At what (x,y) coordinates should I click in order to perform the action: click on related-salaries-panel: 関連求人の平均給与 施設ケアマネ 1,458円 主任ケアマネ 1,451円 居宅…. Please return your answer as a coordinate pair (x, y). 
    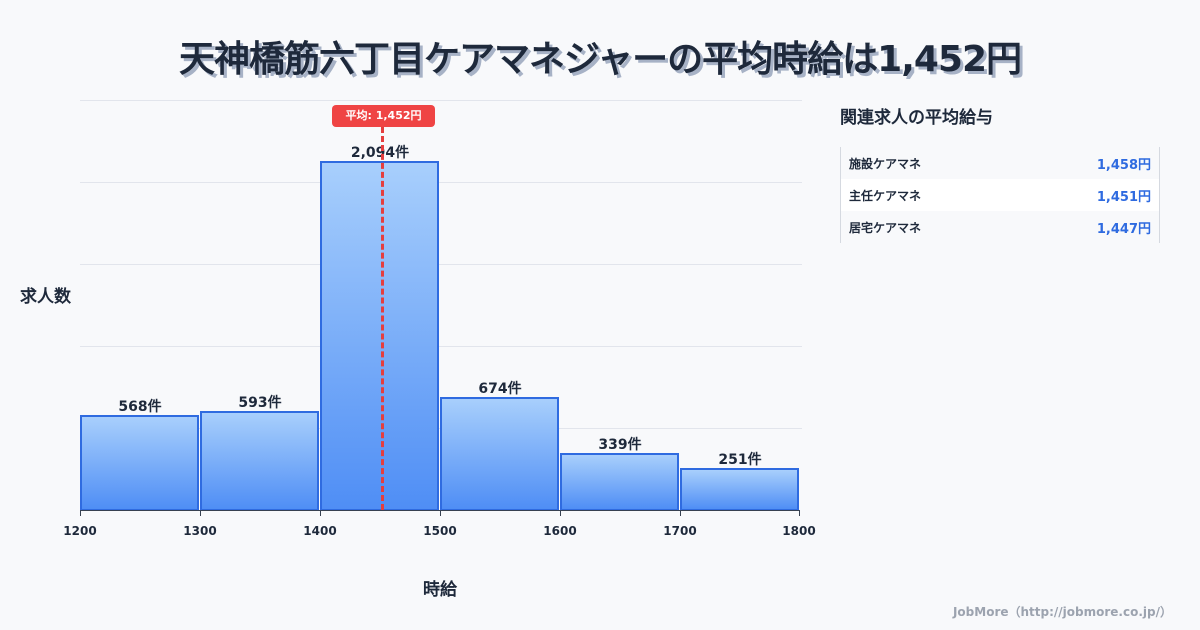
    Looking at the image, I should click on (1005, 173).